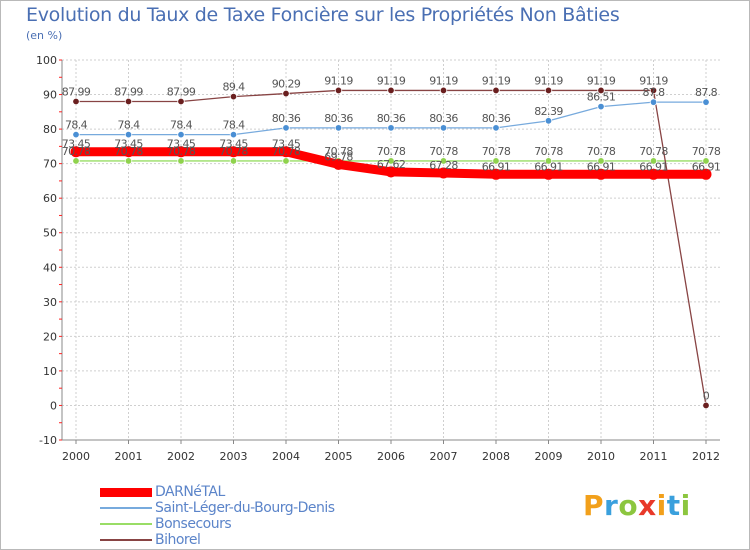 This screenshot has width=750, height=550. Describe the element at coordinates (178, 540) in the screenshot. I see `legend-label: Bihorel` at that location.